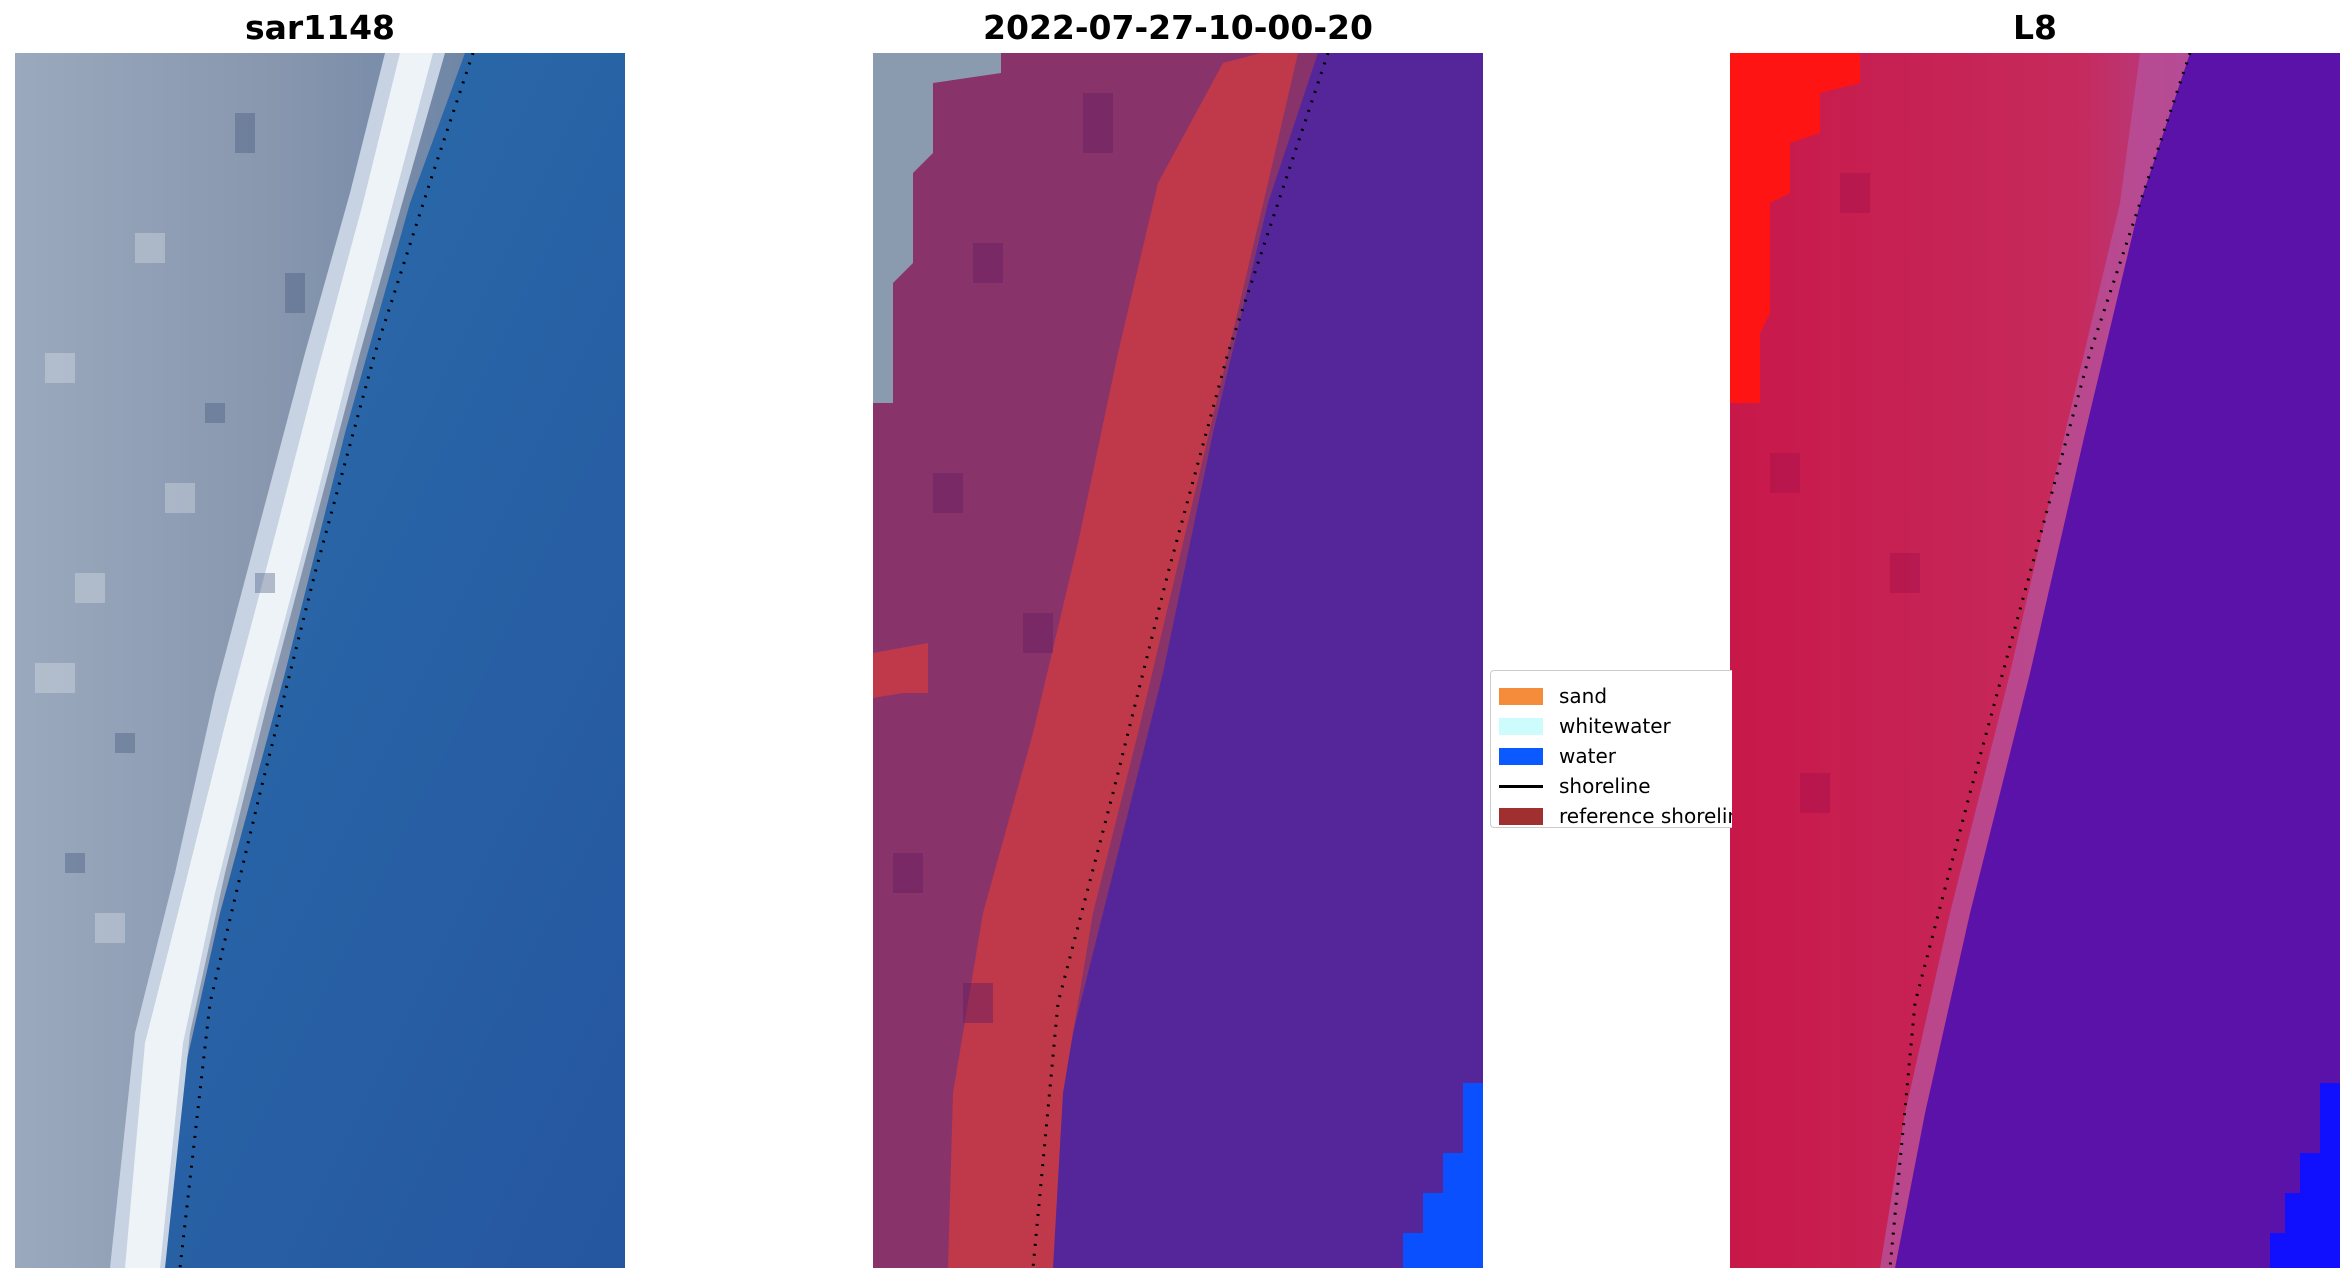  I want to click on legend-item-whitewater: whitewater, so click(1585, 726).